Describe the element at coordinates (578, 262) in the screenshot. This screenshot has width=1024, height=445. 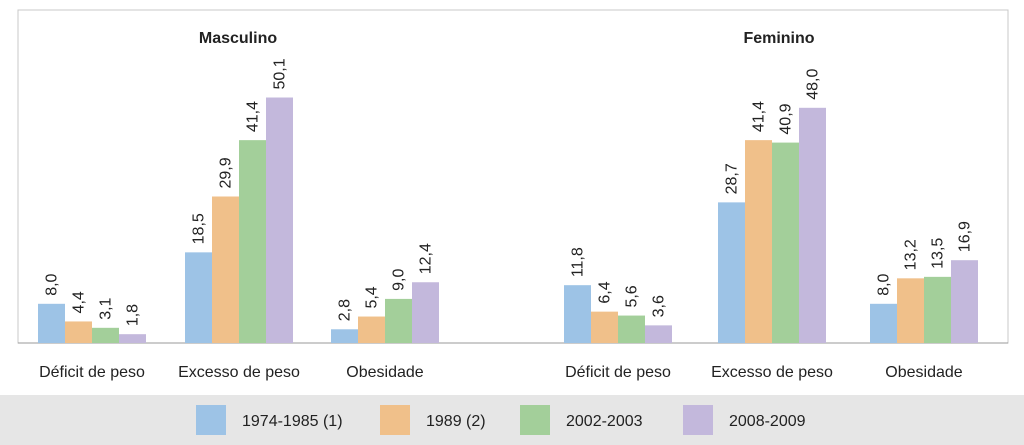
I see `value-label: 11,8` at that location.